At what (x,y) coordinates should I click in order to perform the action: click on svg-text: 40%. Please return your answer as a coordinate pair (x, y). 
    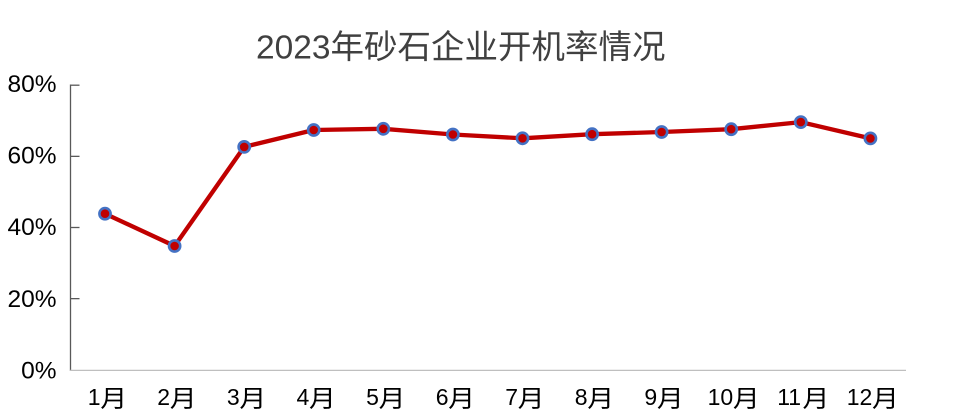
    Looking at the image, I should click on (31, 227).